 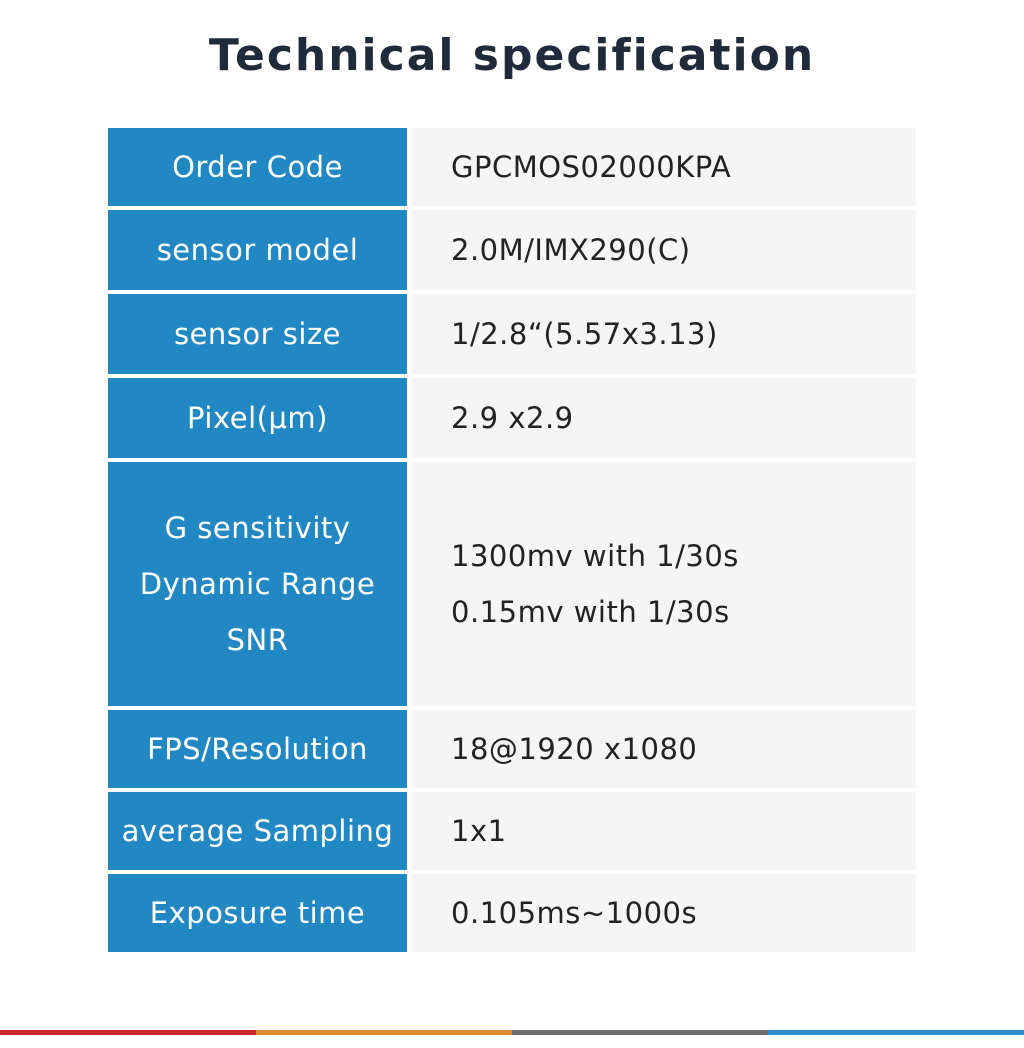 What do you see at coordinates (257, 418) in the screenshot?
I see `spec-label: Pixel(μm)` at bounding box center [257, 418].